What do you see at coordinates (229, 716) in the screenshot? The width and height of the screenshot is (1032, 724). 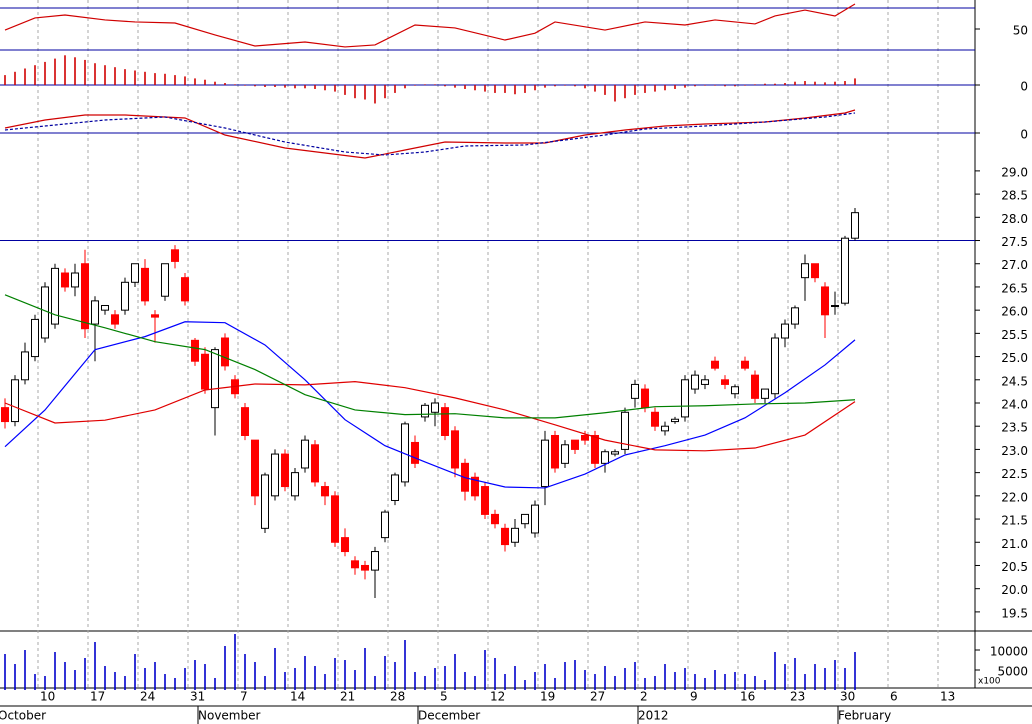 I see `month-label: November` at bounding box center [229, 716].